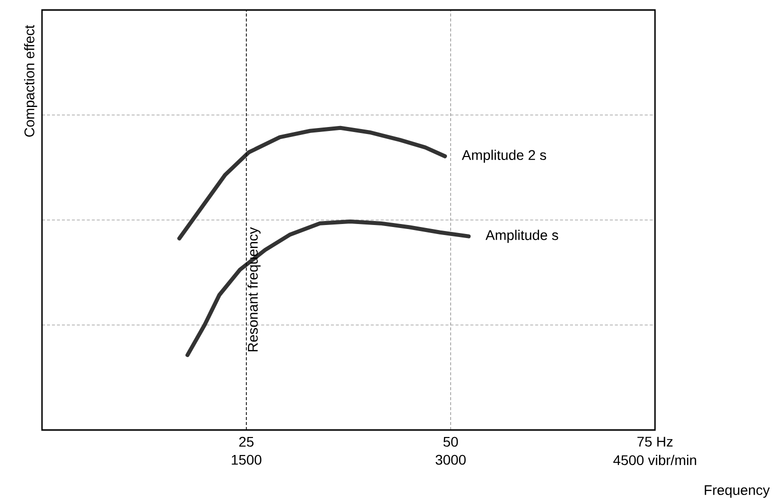 The width and height of the screenshot is (773, 500). Describe the element at coordinates (247, 459) in the screenshot. I see `x2-tick-label: 1500` at that location.